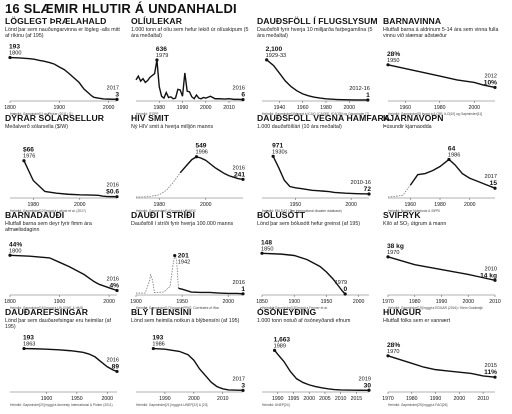 The height and width of the screenshot is (414, 512). Describe the element at coordinates (413, 118) in the screenshot. I see `chart-title: KJARNAVOPN` at that location.